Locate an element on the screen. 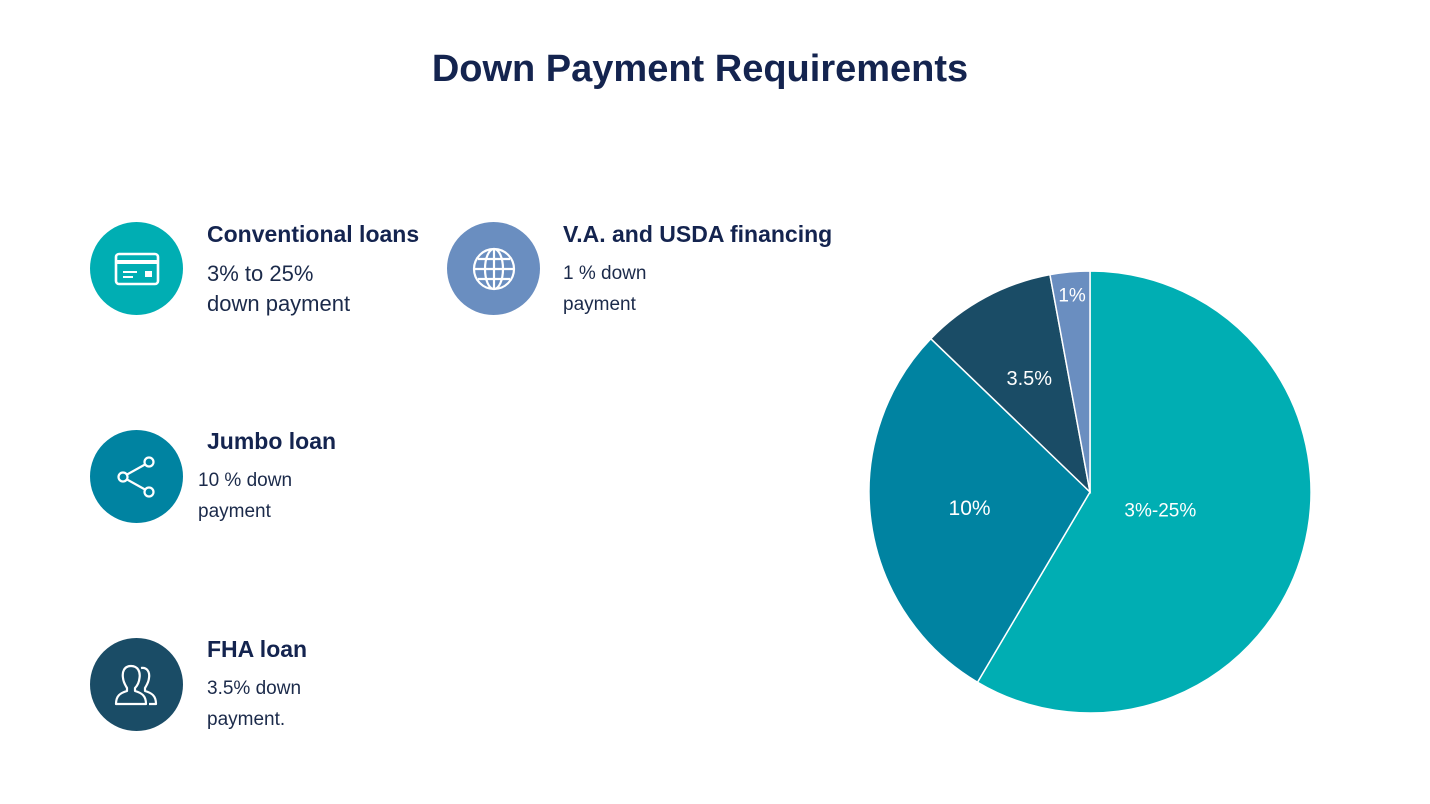 The height and width of the screenshot is (804, 1430). jumbo-loan-desc-line1: 10 % down is located at coordinates (245, 480).